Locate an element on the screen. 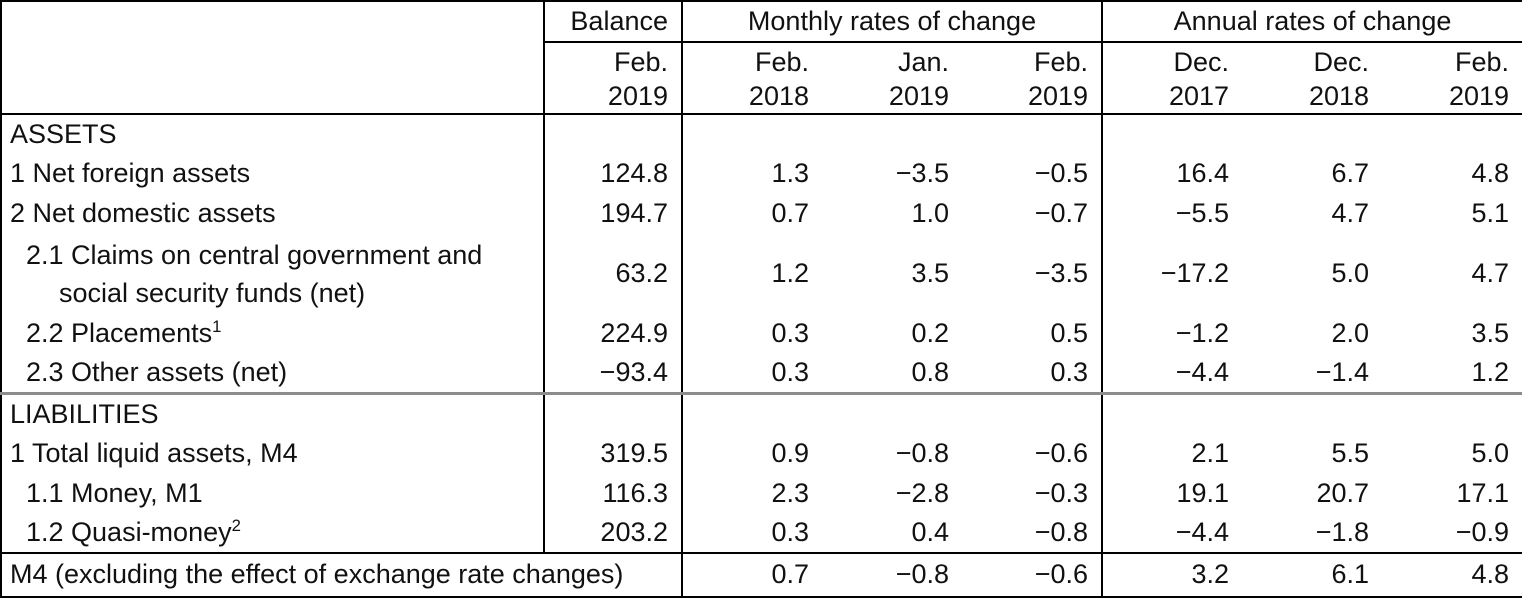 The width and height of the screenshot is (1522, 598). balance-value: 203.2 is located at coordinates (613, 533).